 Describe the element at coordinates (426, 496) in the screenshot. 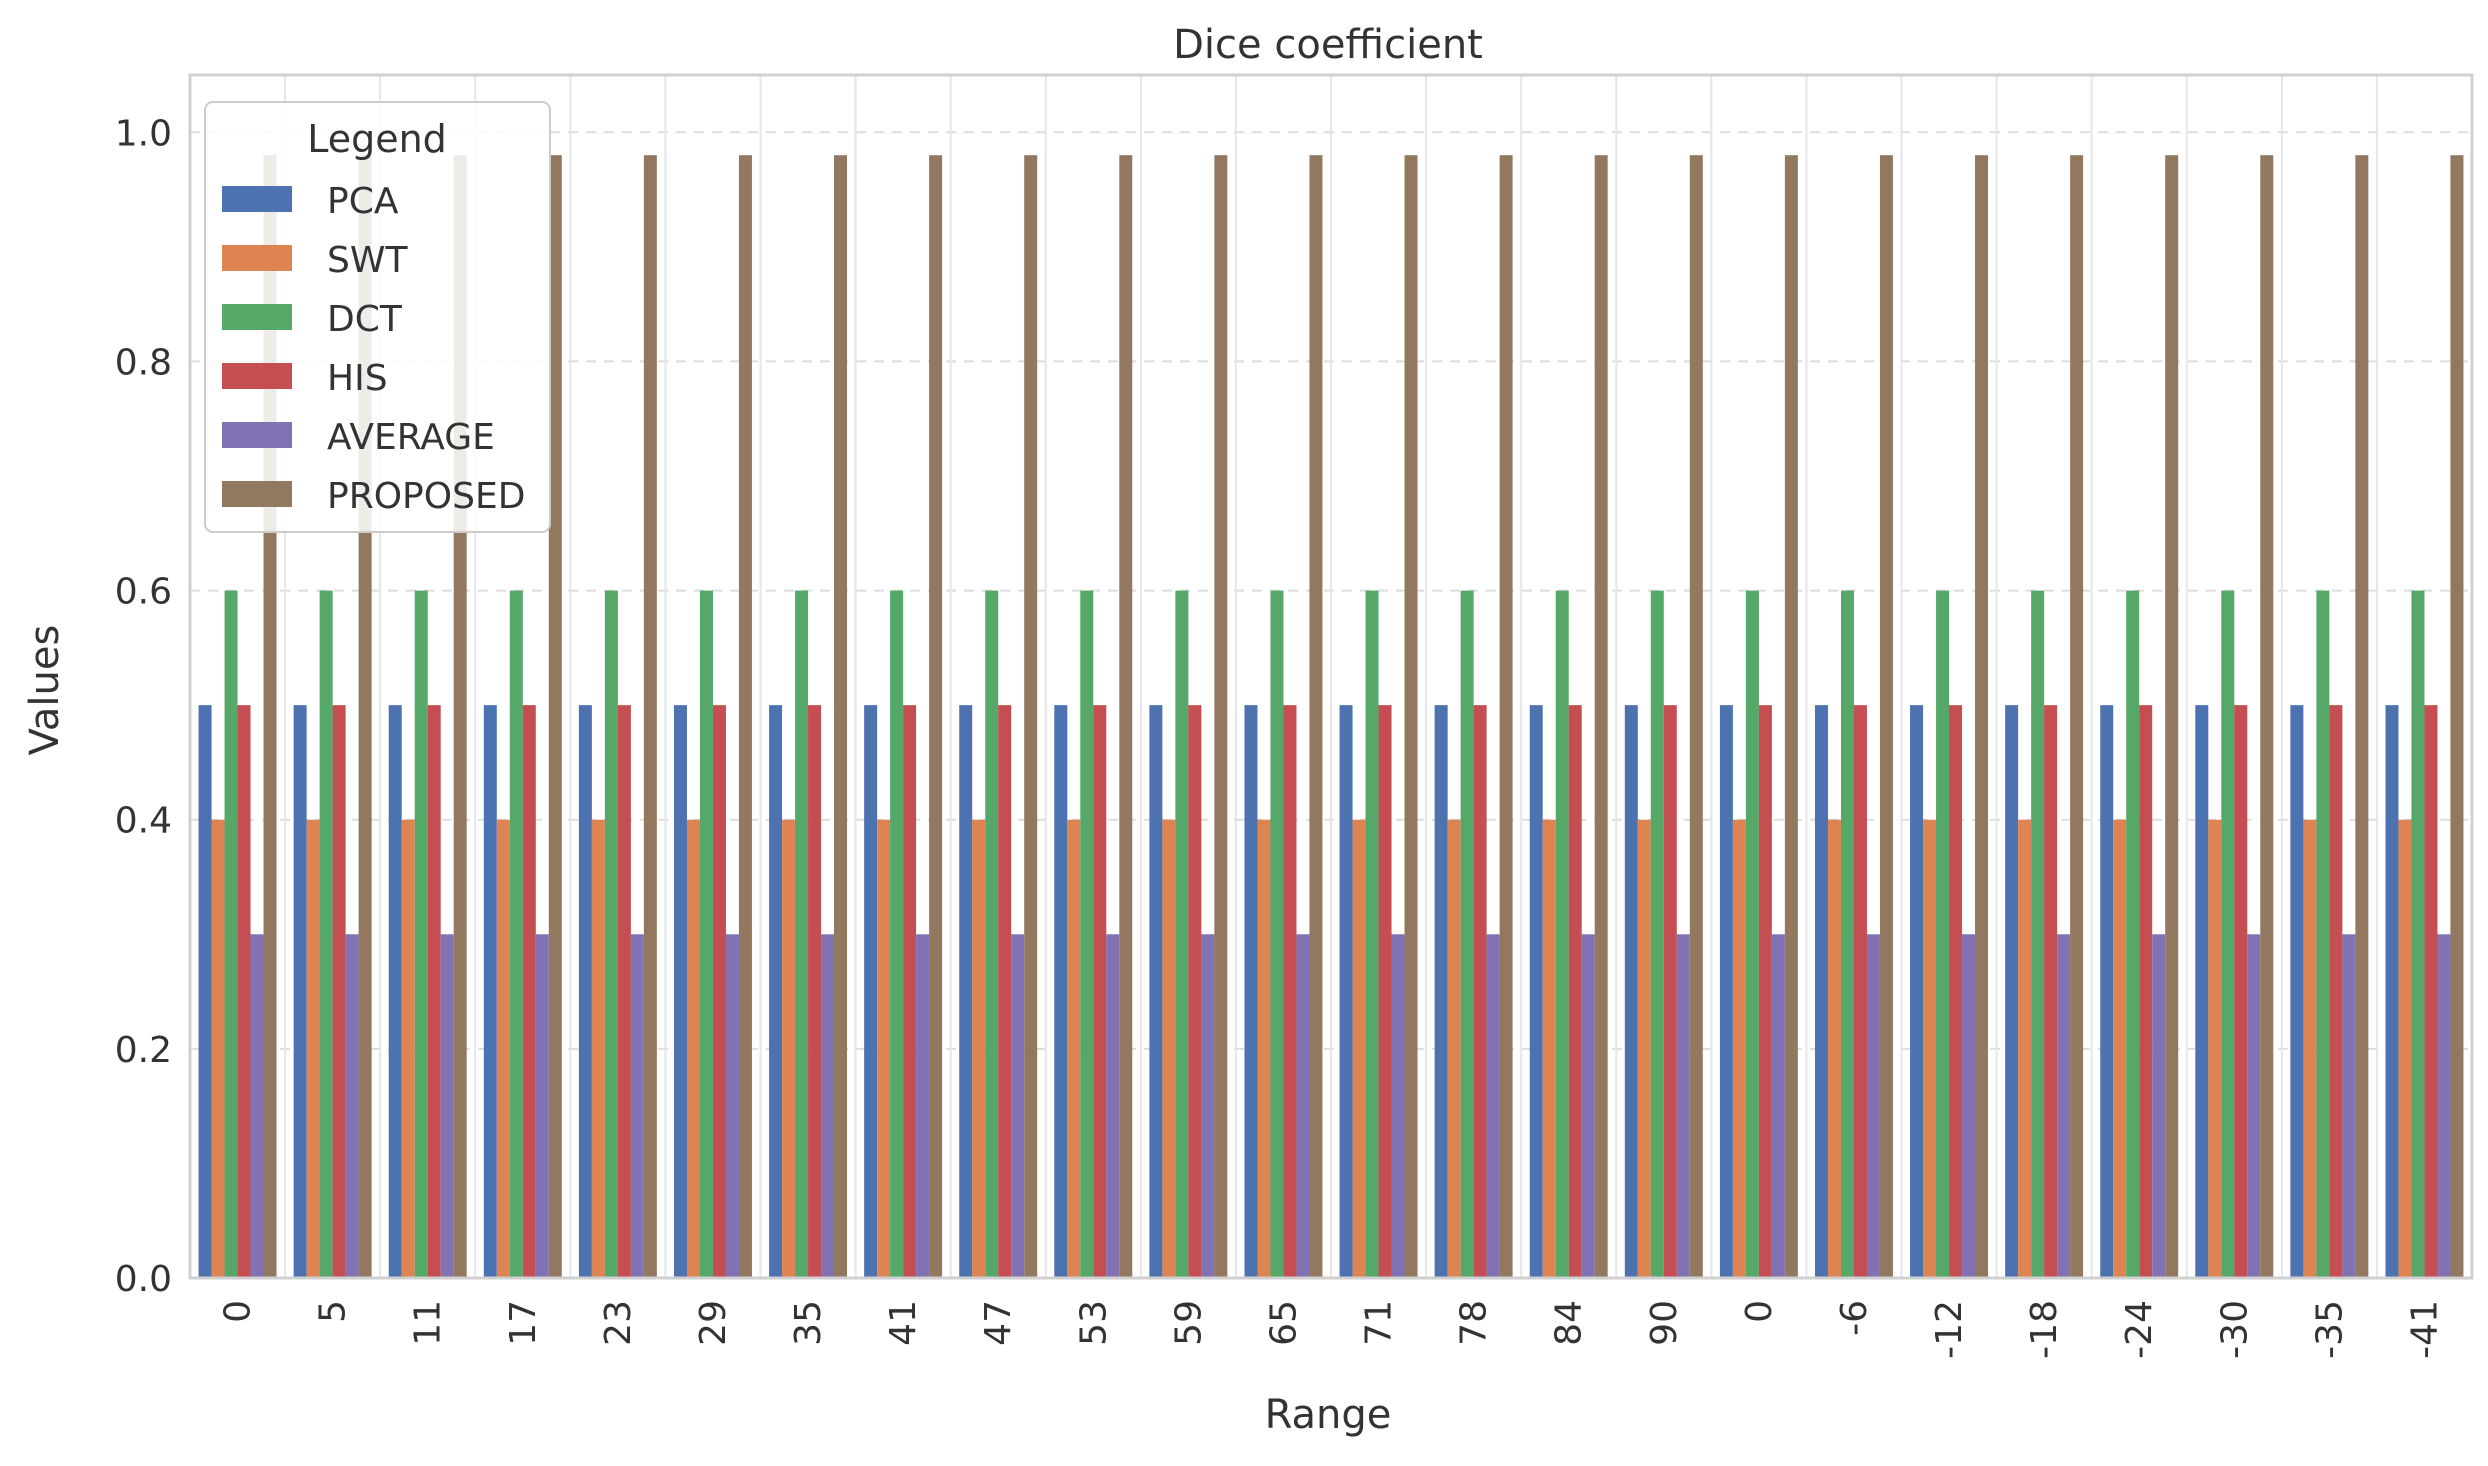

I see `legend-label: PROPOSED` at that location.